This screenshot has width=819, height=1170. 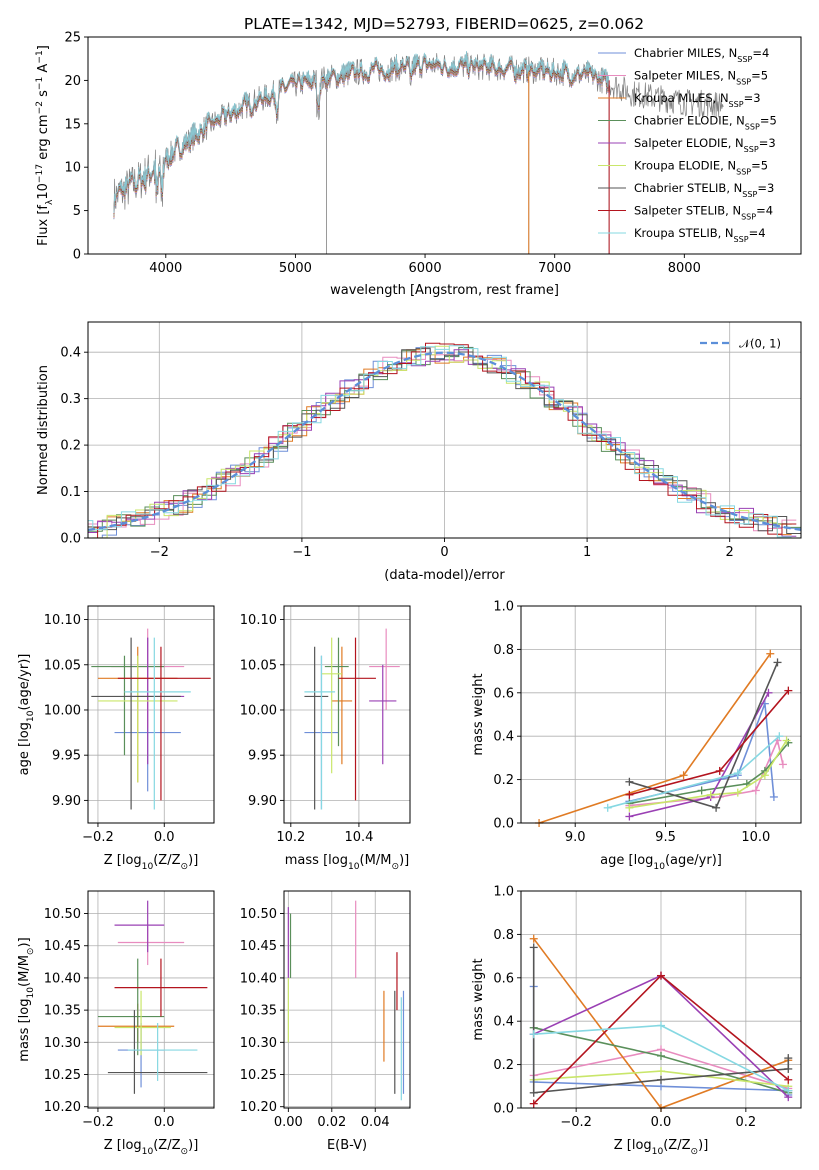 What do you see at coordinates (72, 38) in the screenshot?
I see `y-tick-label: 25` at bounding box center [72, 38].